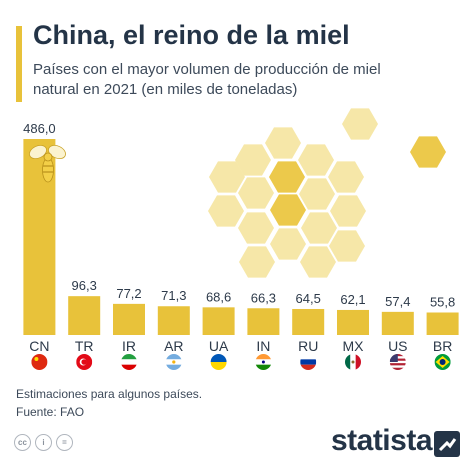  I want to click on value-label: 68,6, so click(218, 296).